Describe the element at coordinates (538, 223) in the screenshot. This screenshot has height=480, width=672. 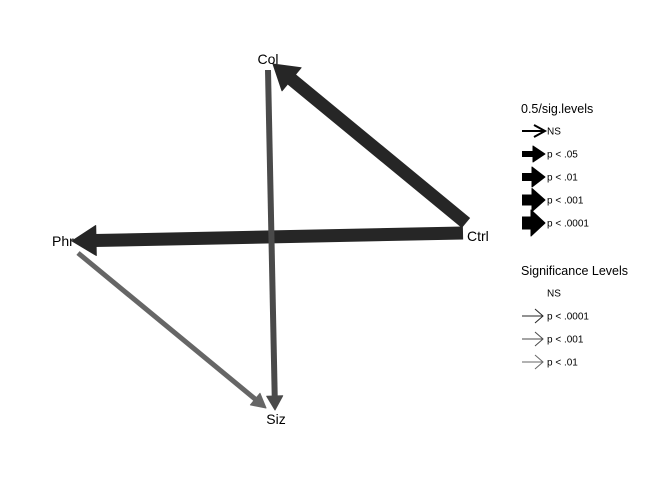
I see `legend-weight-arrow-p-0001-head` at that location.